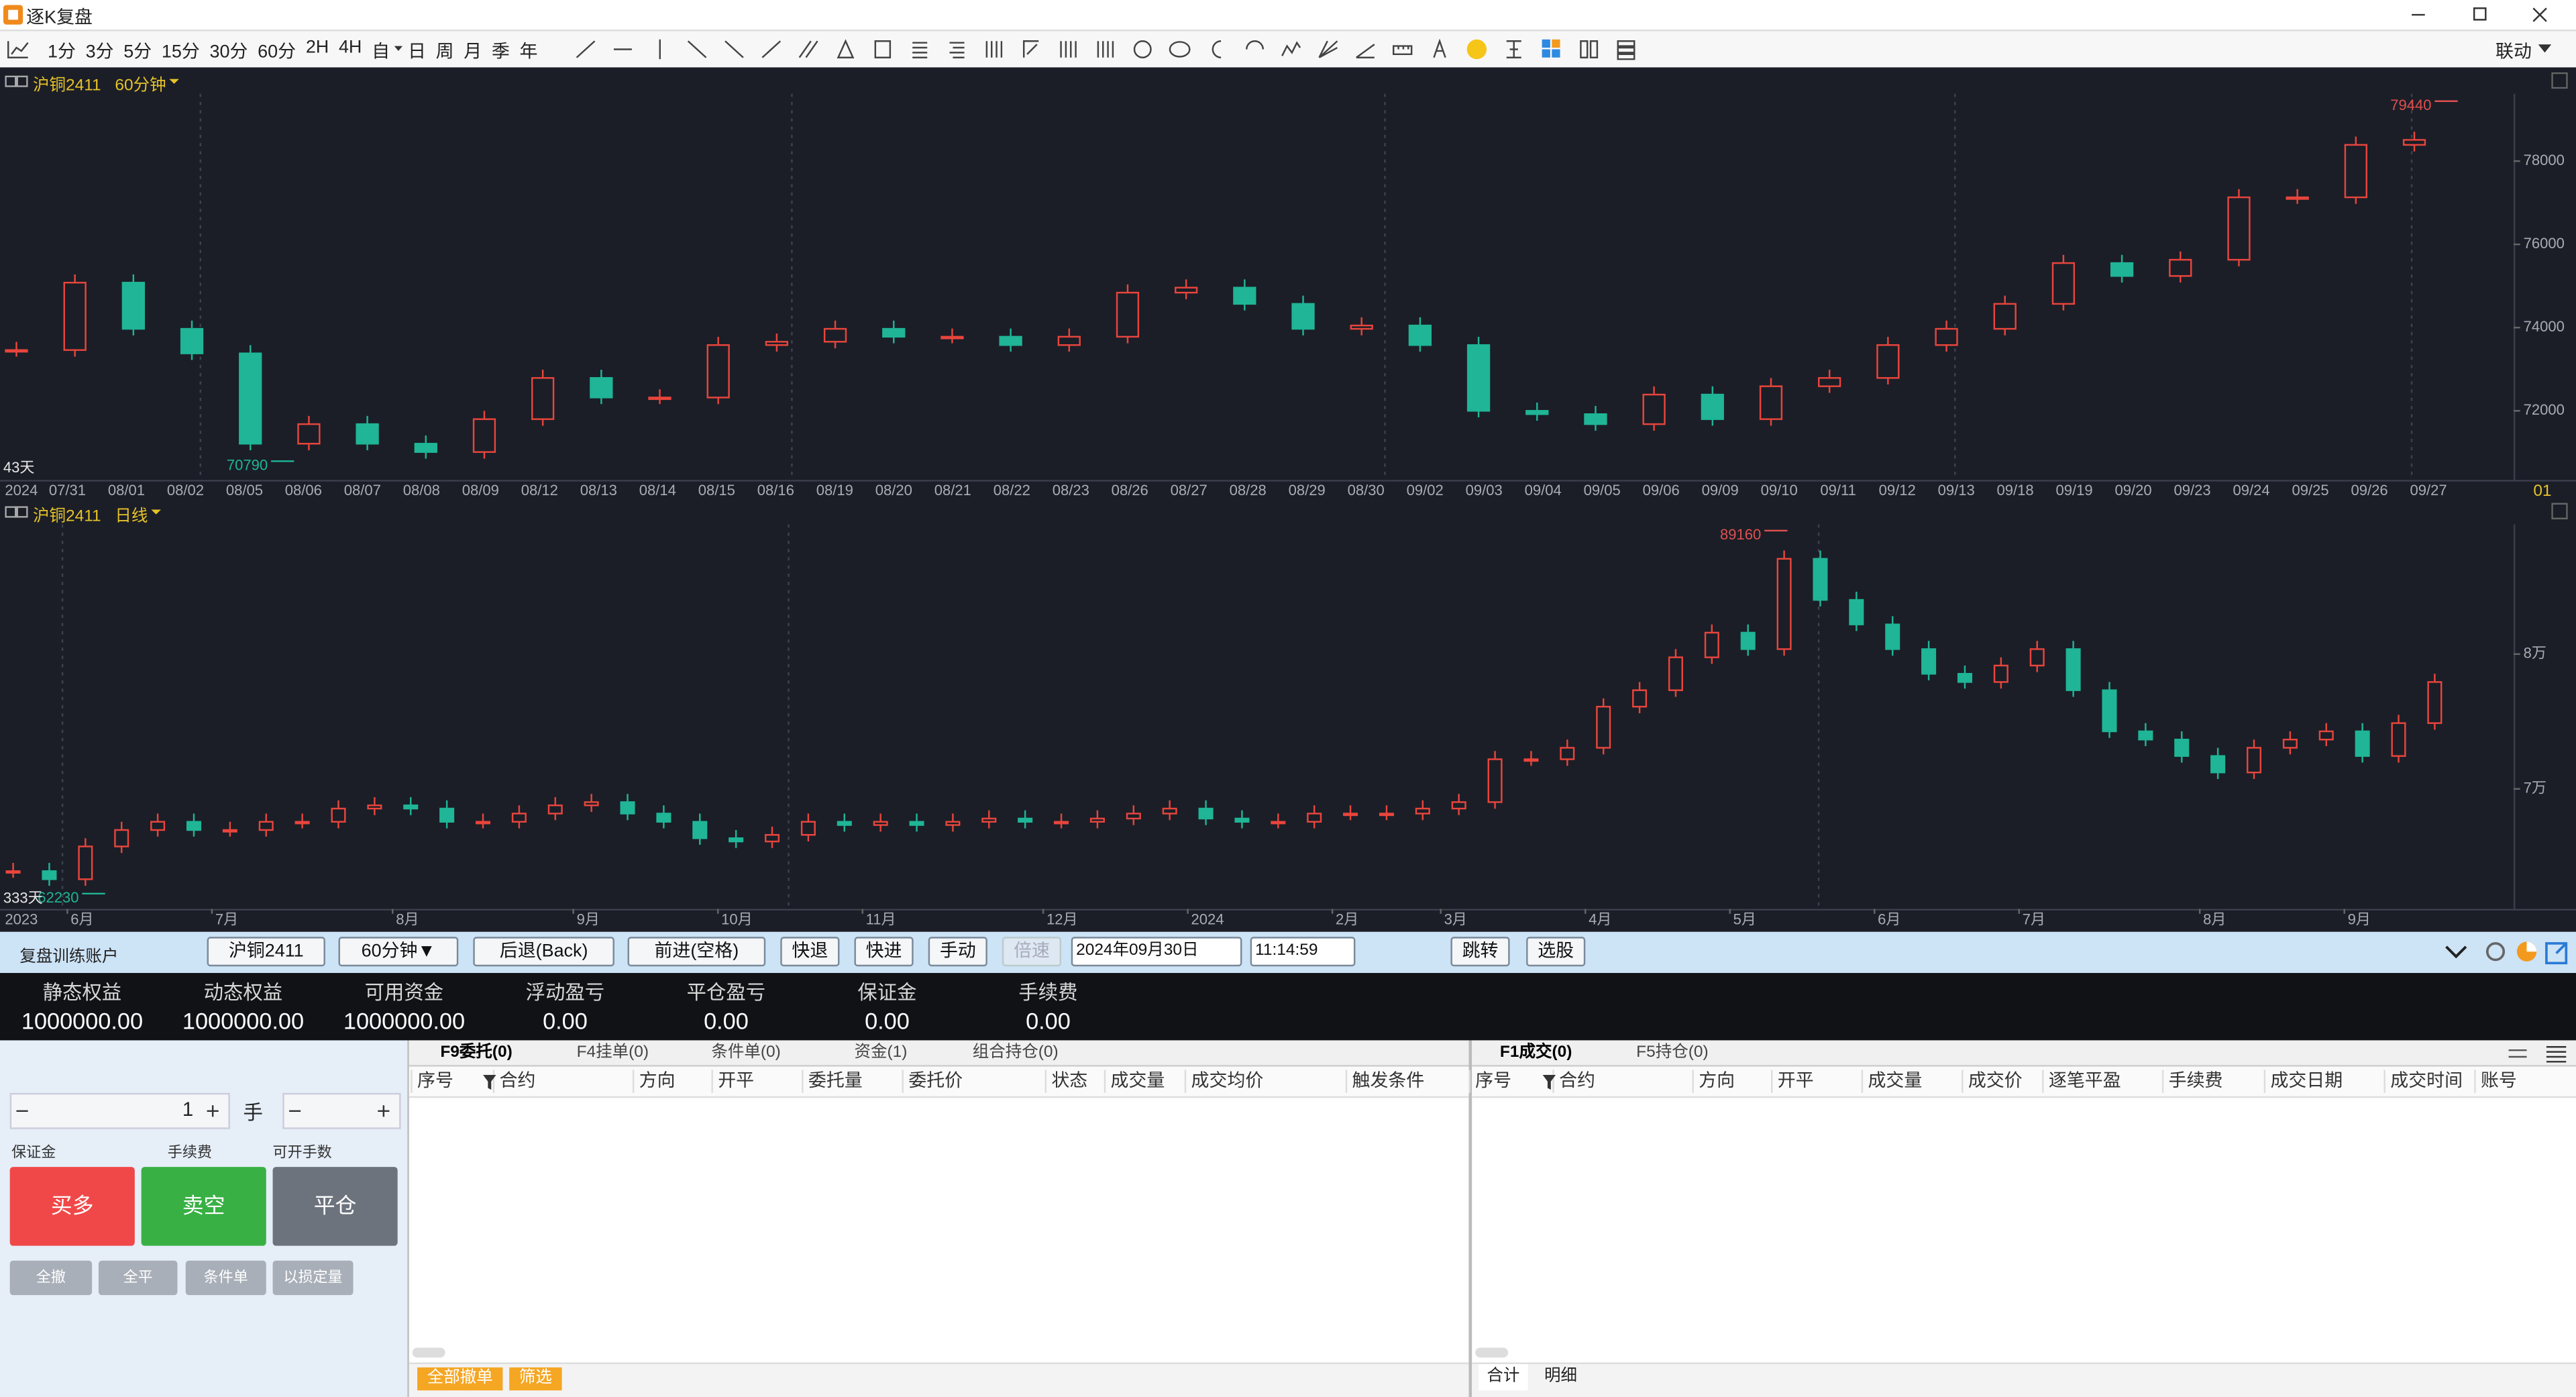 The width and height of the screenshot is (2576, 1397). Describe the element at coordinates (2540, 1053) in the screenshot. I see `table-options` at that location.